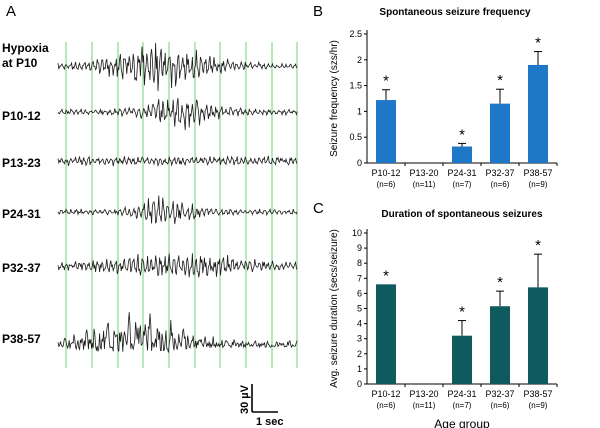 This screenshot has width=600, height=428. What do you see at coordinates (359, 293) in the screenshot?
I see `y-tick-label: 6` at bounding box center [359, 293].